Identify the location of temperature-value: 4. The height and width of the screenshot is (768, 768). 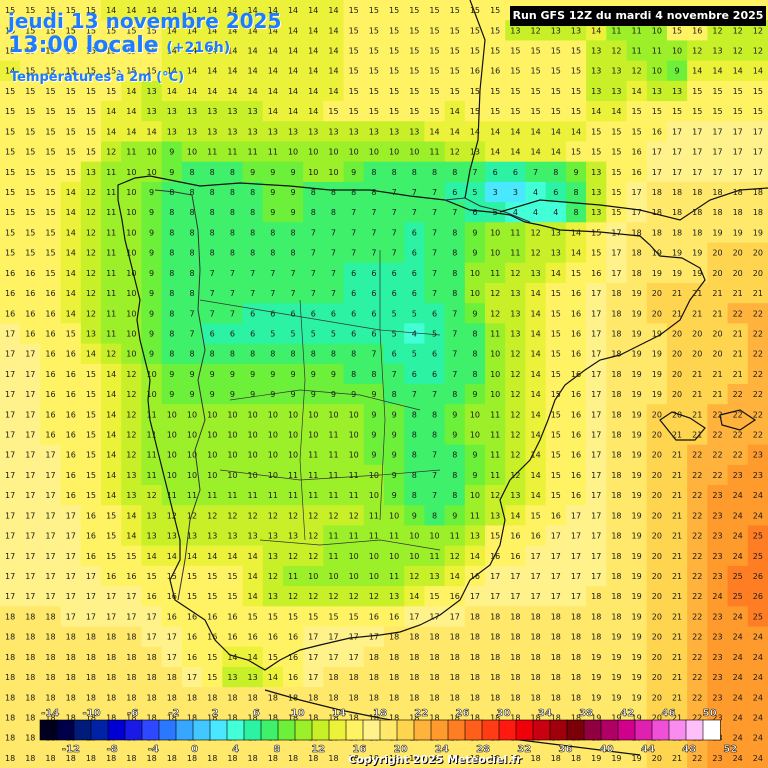
(515, 212).